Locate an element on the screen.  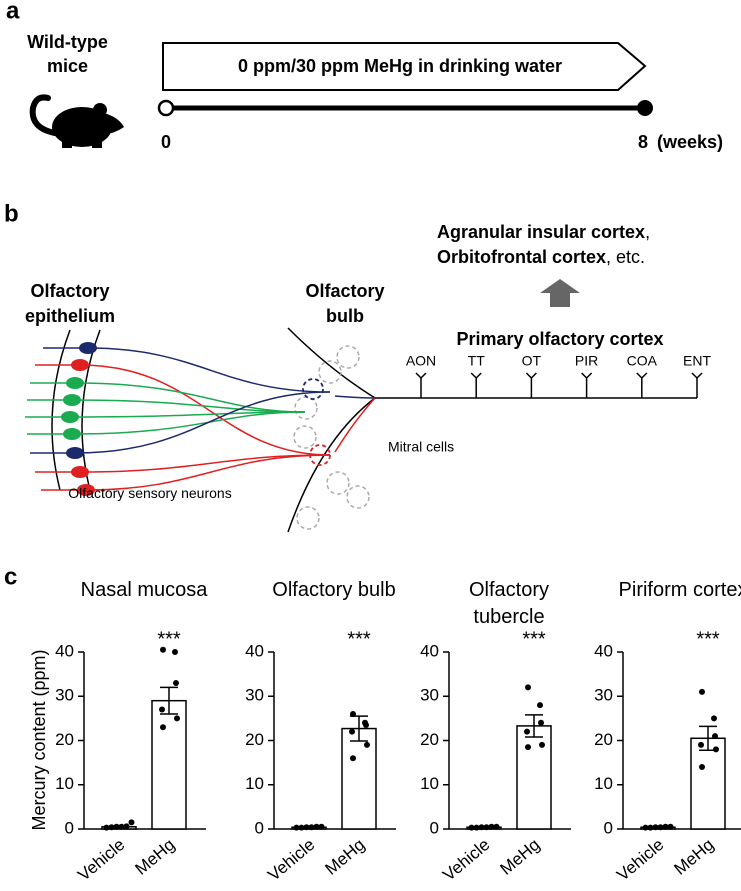
up-arrow is located at coordinates (560, 293).